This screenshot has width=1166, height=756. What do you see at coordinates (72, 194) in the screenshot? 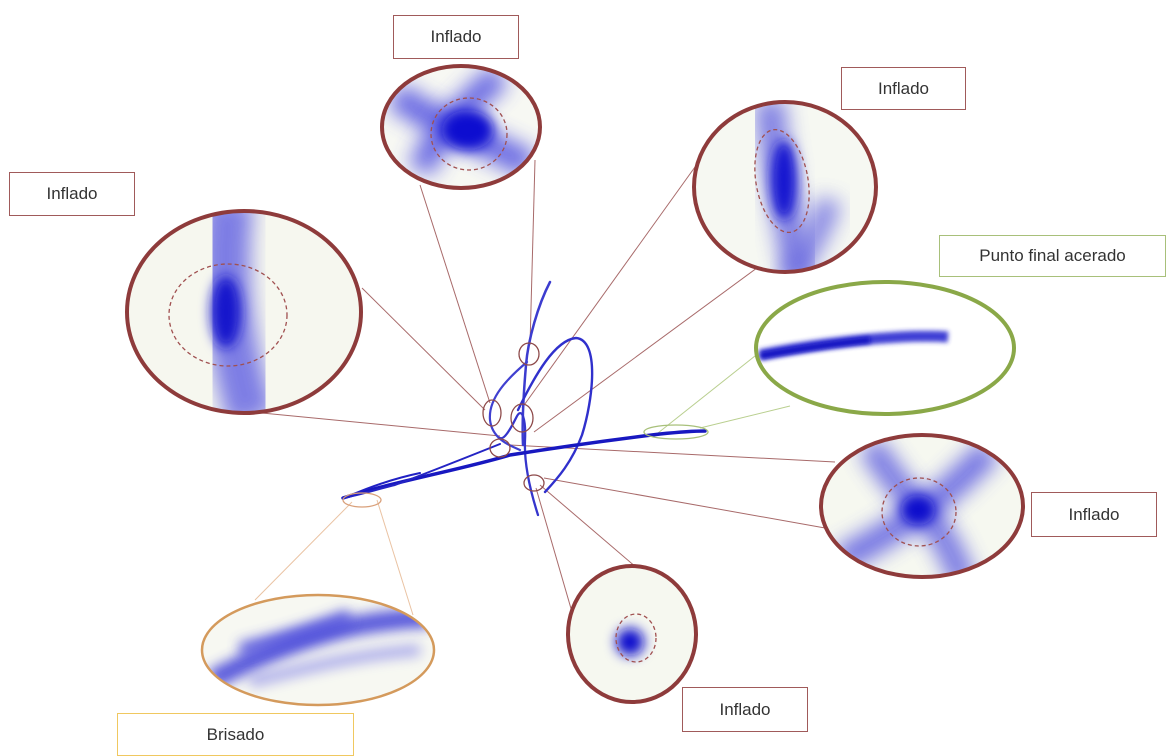
I see `label-inflado-left: Inflado` at bounding box center [72, 194].